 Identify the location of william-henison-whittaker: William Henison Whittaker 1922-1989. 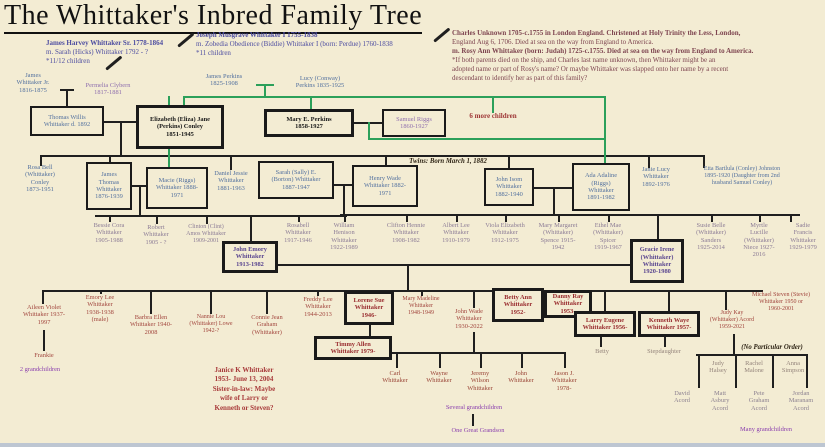
(344, 237).